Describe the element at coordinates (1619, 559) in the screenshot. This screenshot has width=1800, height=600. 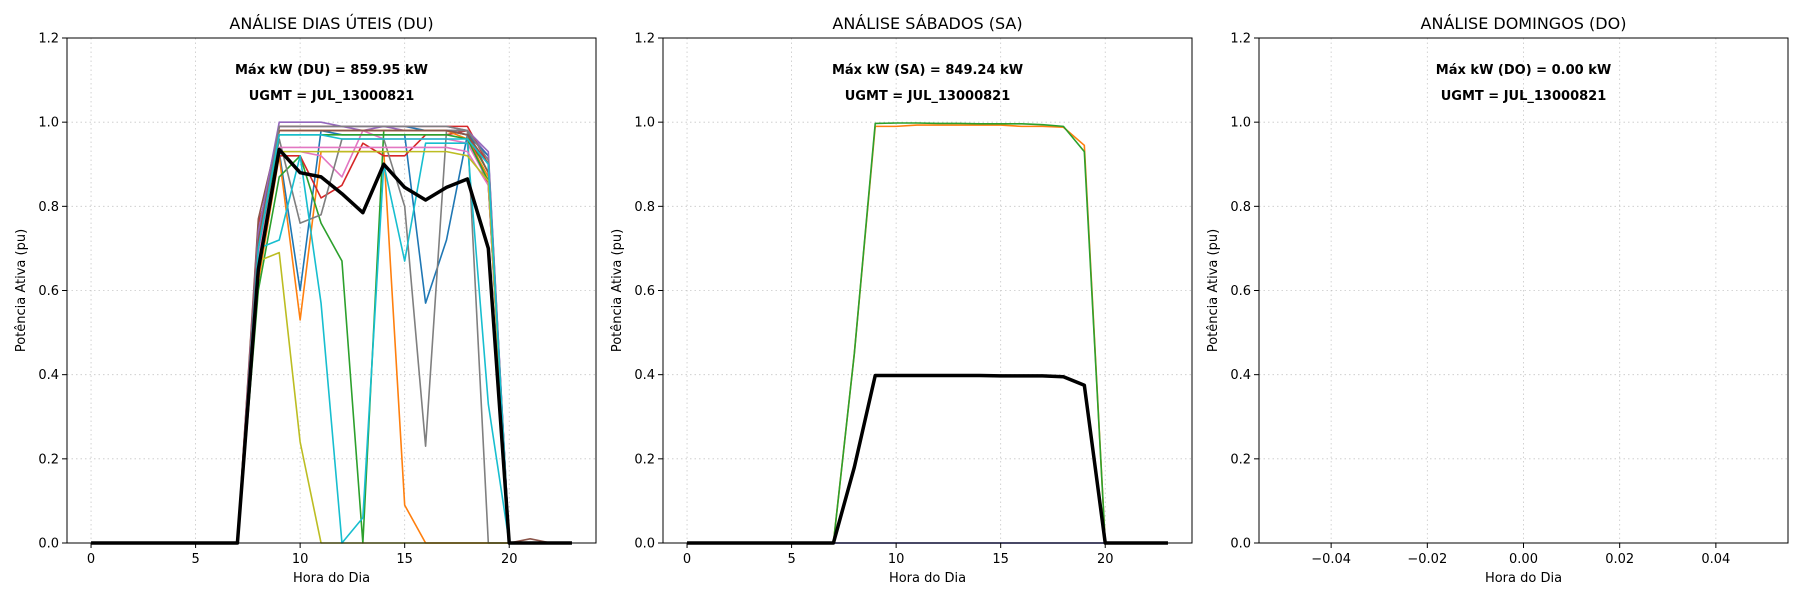
I see `x-tick-label: 0.02` at that location.